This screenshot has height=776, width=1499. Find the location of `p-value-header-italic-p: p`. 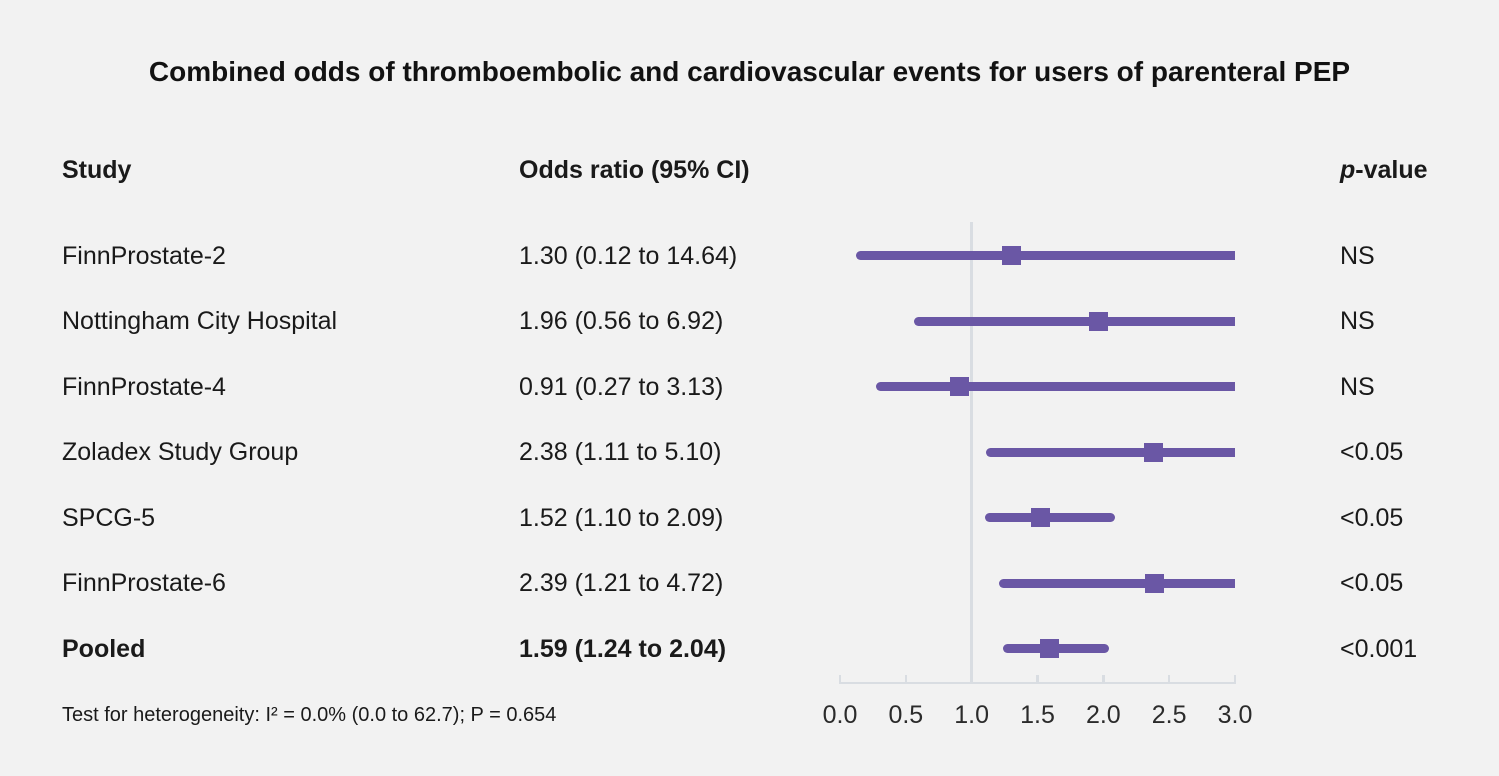

p-value-header-italic-p: p is located at coordinates (1348, 170).